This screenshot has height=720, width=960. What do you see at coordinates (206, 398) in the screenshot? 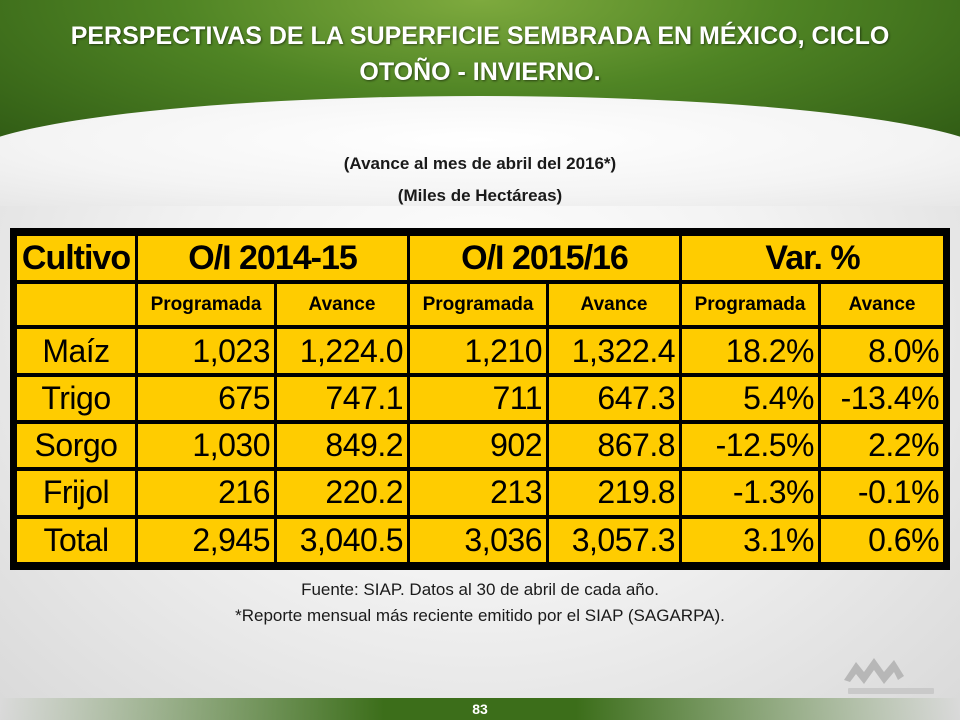
I see `table-cell: 675` at bounding box center [206, 398].